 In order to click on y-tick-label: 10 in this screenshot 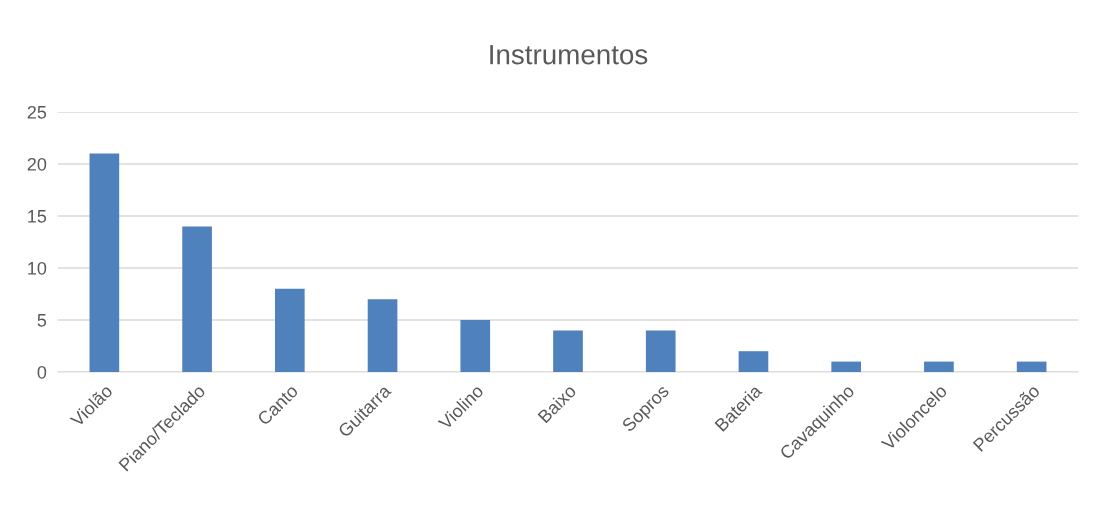, I will do `click(37, 268)`.